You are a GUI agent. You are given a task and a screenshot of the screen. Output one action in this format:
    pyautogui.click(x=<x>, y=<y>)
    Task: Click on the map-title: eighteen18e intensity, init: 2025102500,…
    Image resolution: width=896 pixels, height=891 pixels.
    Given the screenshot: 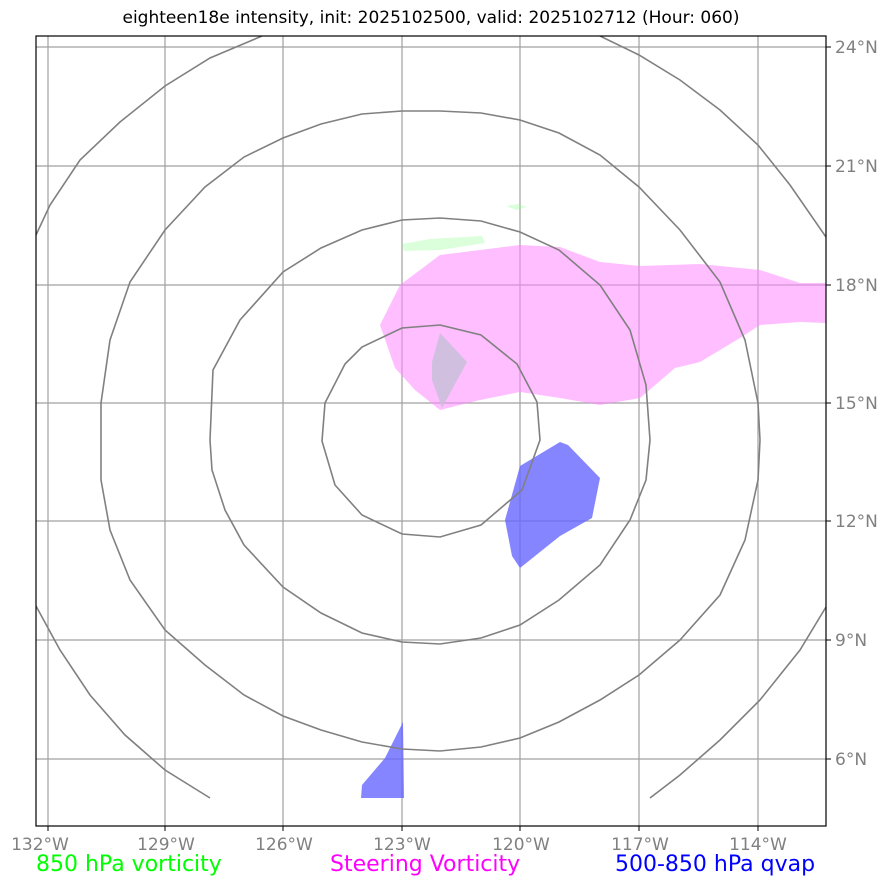 What is the action you would take?
    pyautogui.click(x=431, y=18)
    